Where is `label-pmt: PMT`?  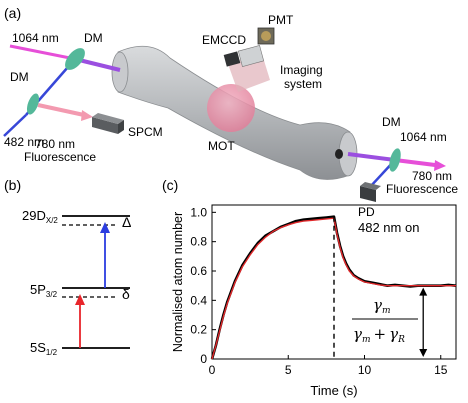
label-pmt: PMT is located at coordinates (281, 20).